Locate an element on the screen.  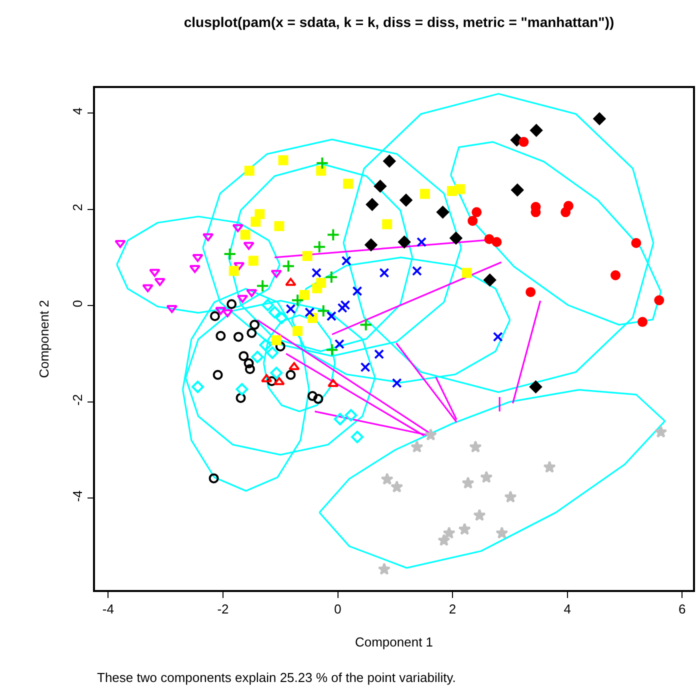
chart-title: clusplot(pam(x = sdata, k = k, diss = diss, metric = "manhattan")) is located at coordinates (399, 22).